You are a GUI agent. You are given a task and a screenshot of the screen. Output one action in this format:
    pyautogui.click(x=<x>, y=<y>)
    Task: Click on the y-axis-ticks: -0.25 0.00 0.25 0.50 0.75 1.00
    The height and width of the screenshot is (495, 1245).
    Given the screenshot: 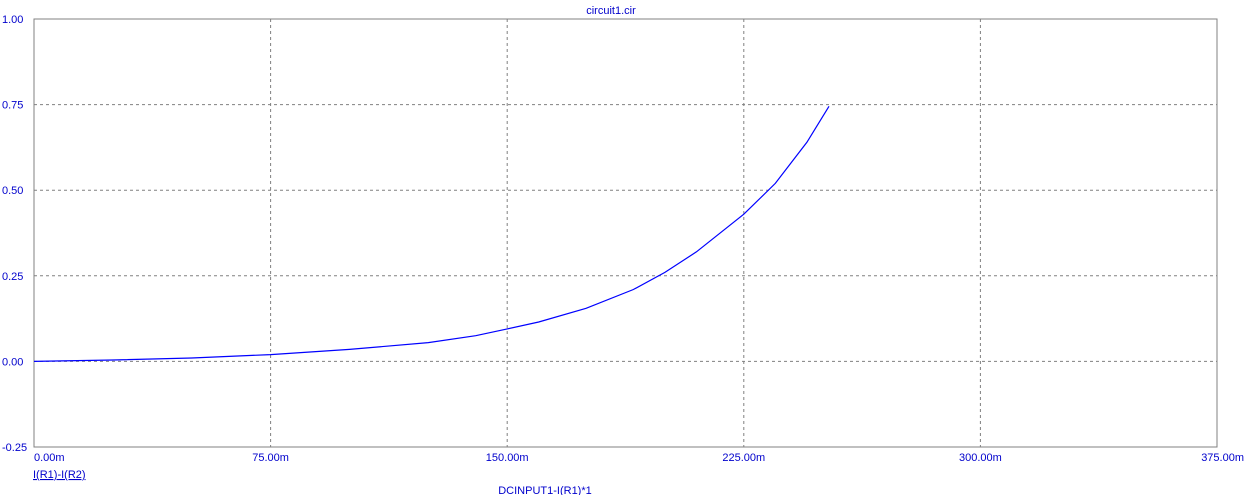 What is the action you would take?
    pyautogui.click(x=14, y=234)
    